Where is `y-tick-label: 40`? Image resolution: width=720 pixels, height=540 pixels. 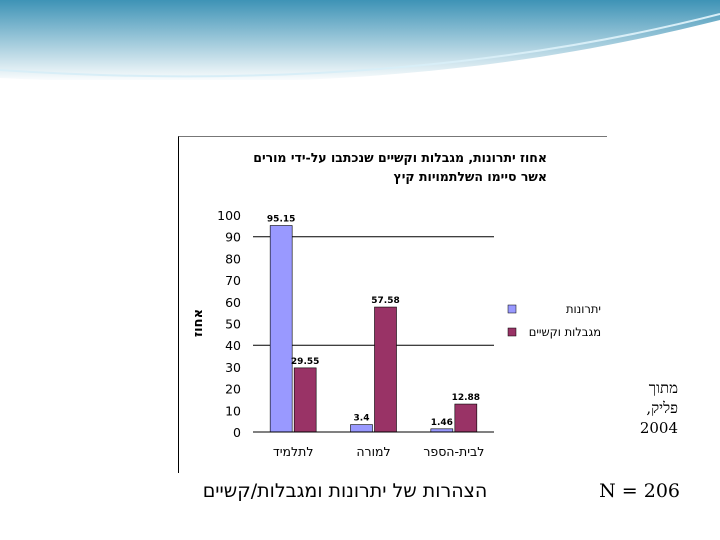
y-tick-label: 40 is located at coordinates (233, 345).